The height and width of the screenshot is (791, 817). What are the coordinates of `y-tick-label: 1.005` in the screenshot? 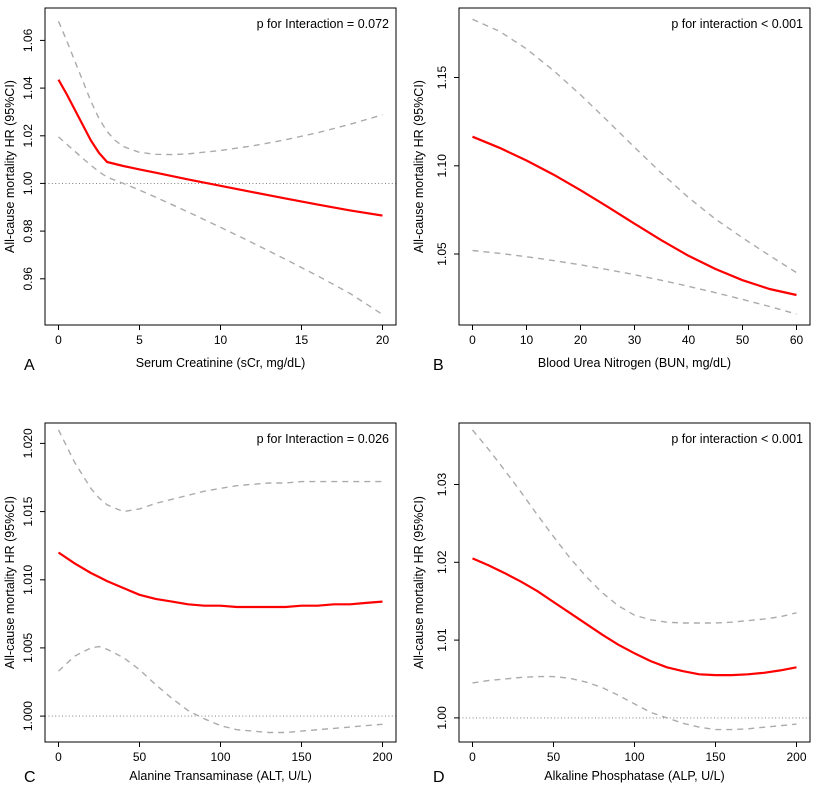 It's located at (28, 648).